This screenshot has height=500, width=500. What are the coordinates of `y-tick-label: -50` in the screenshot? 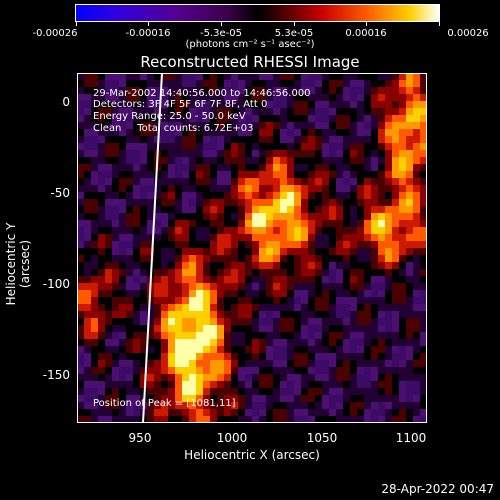 It's located at (60, 193).